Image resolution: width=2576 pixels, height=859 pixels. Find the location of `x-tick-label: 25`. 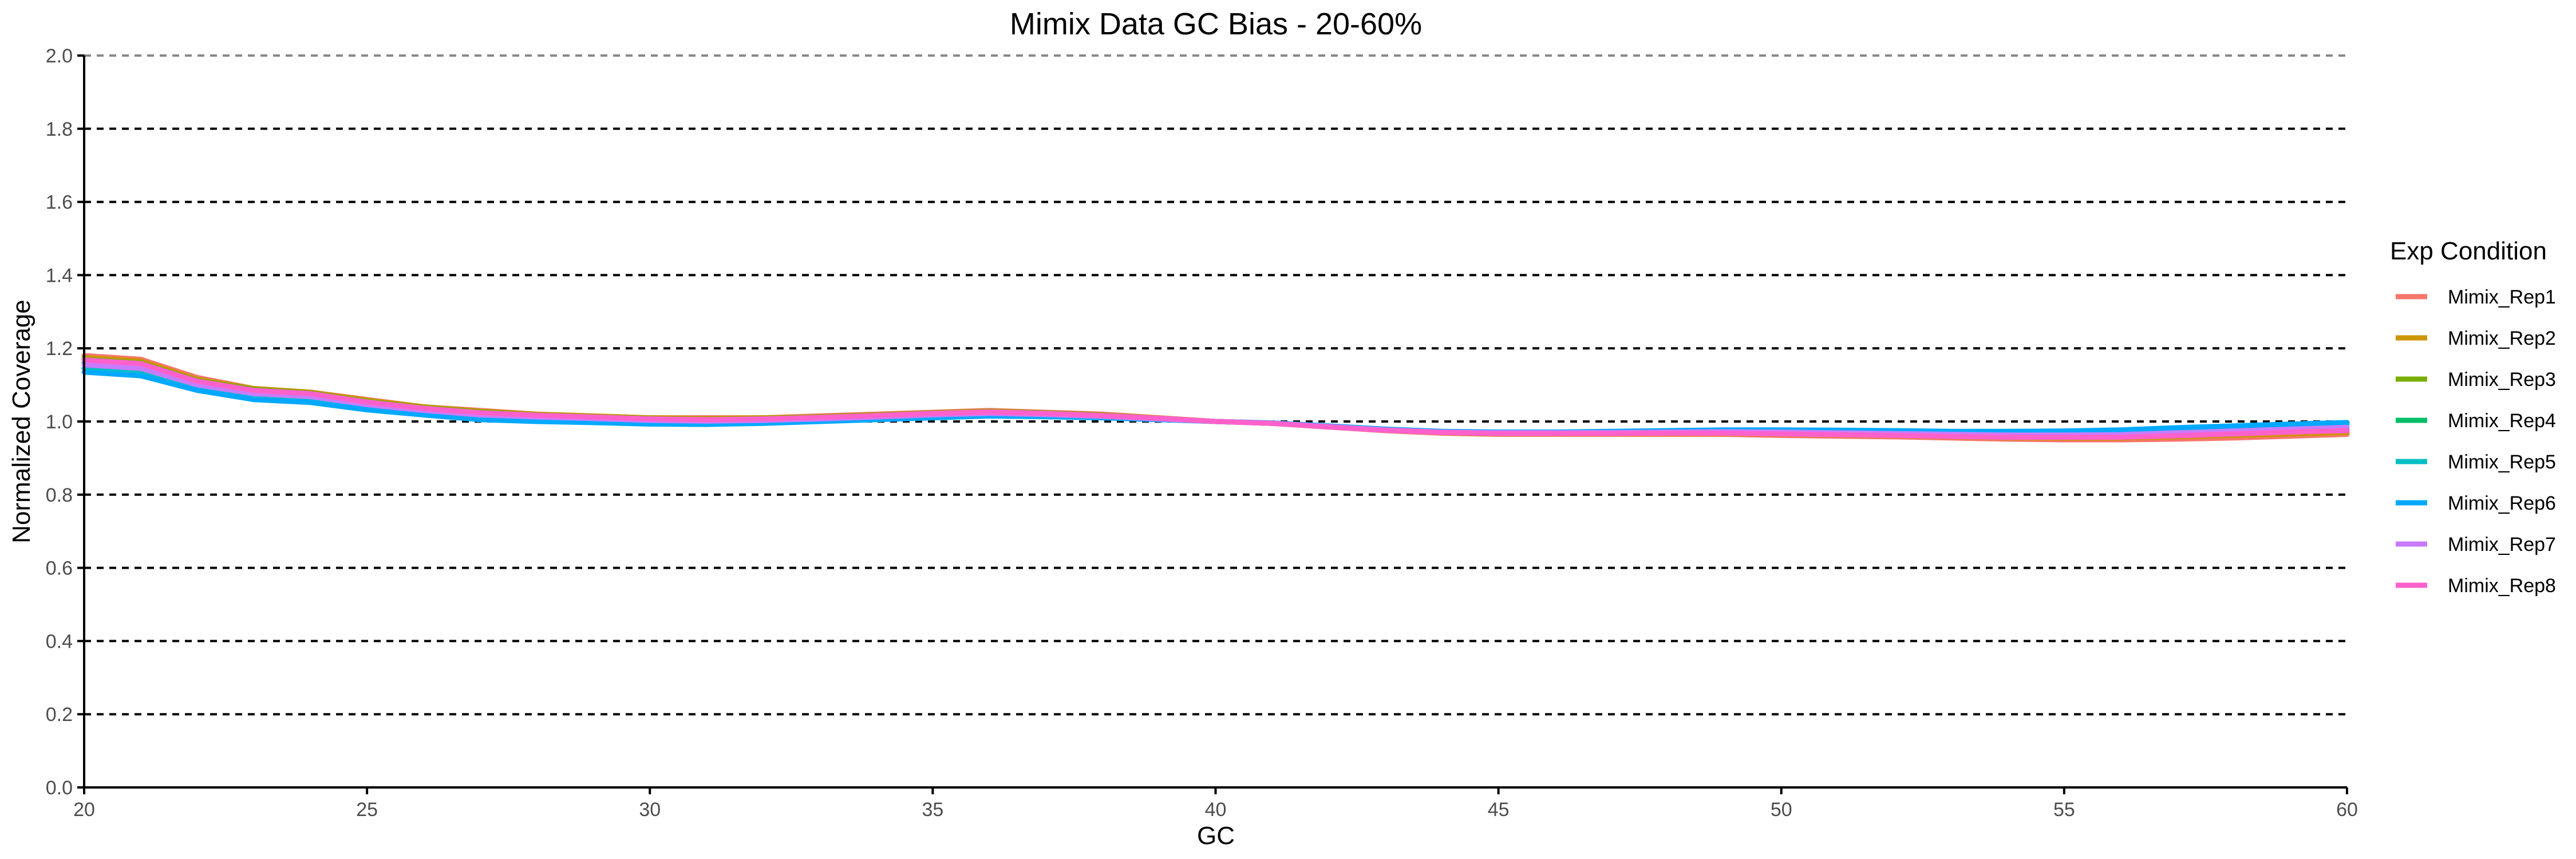

x-tick-label: 25 is located at coordinates (367, 810).